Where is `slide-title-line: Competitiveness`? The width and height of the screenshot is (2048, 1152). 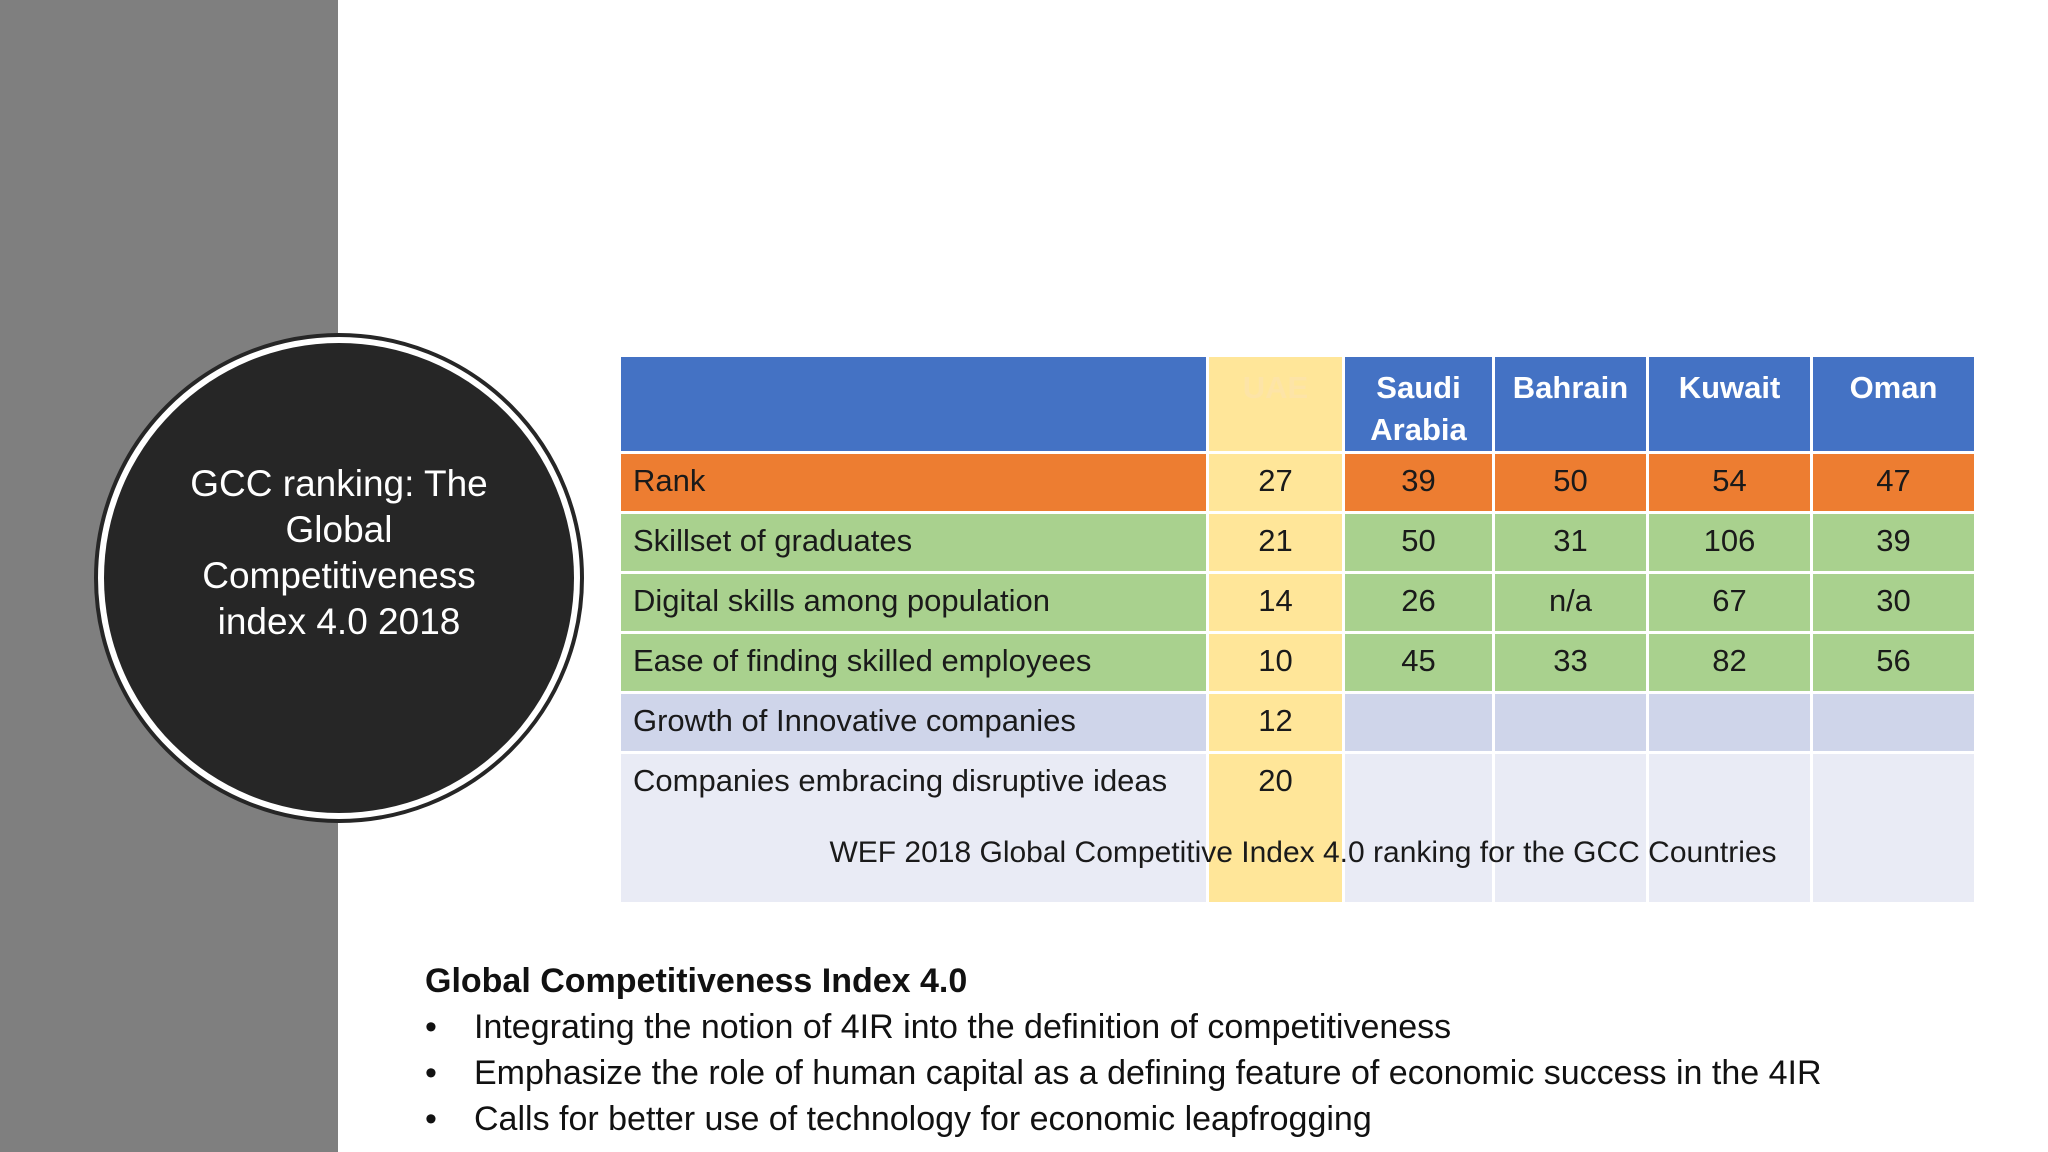 slide-title-line: Competitiveness is located at coordinates (339, 575).